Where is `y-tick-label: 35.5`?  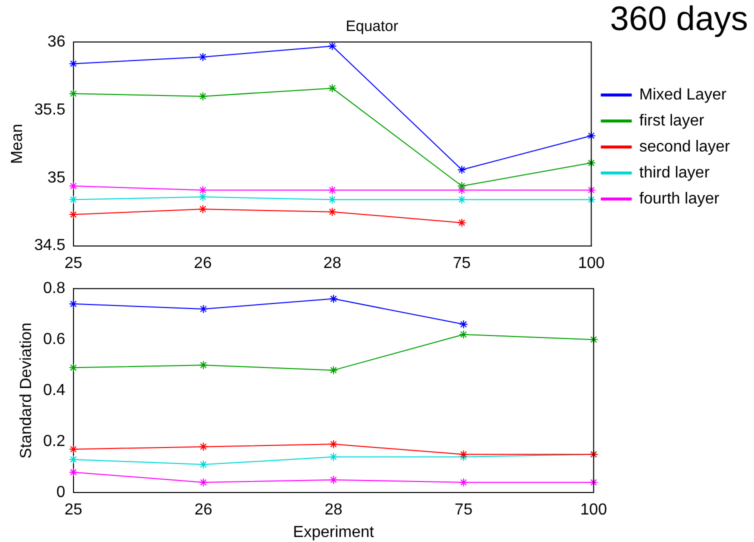
y-tick-label: 35.5 is located at coordinates (50, 109).